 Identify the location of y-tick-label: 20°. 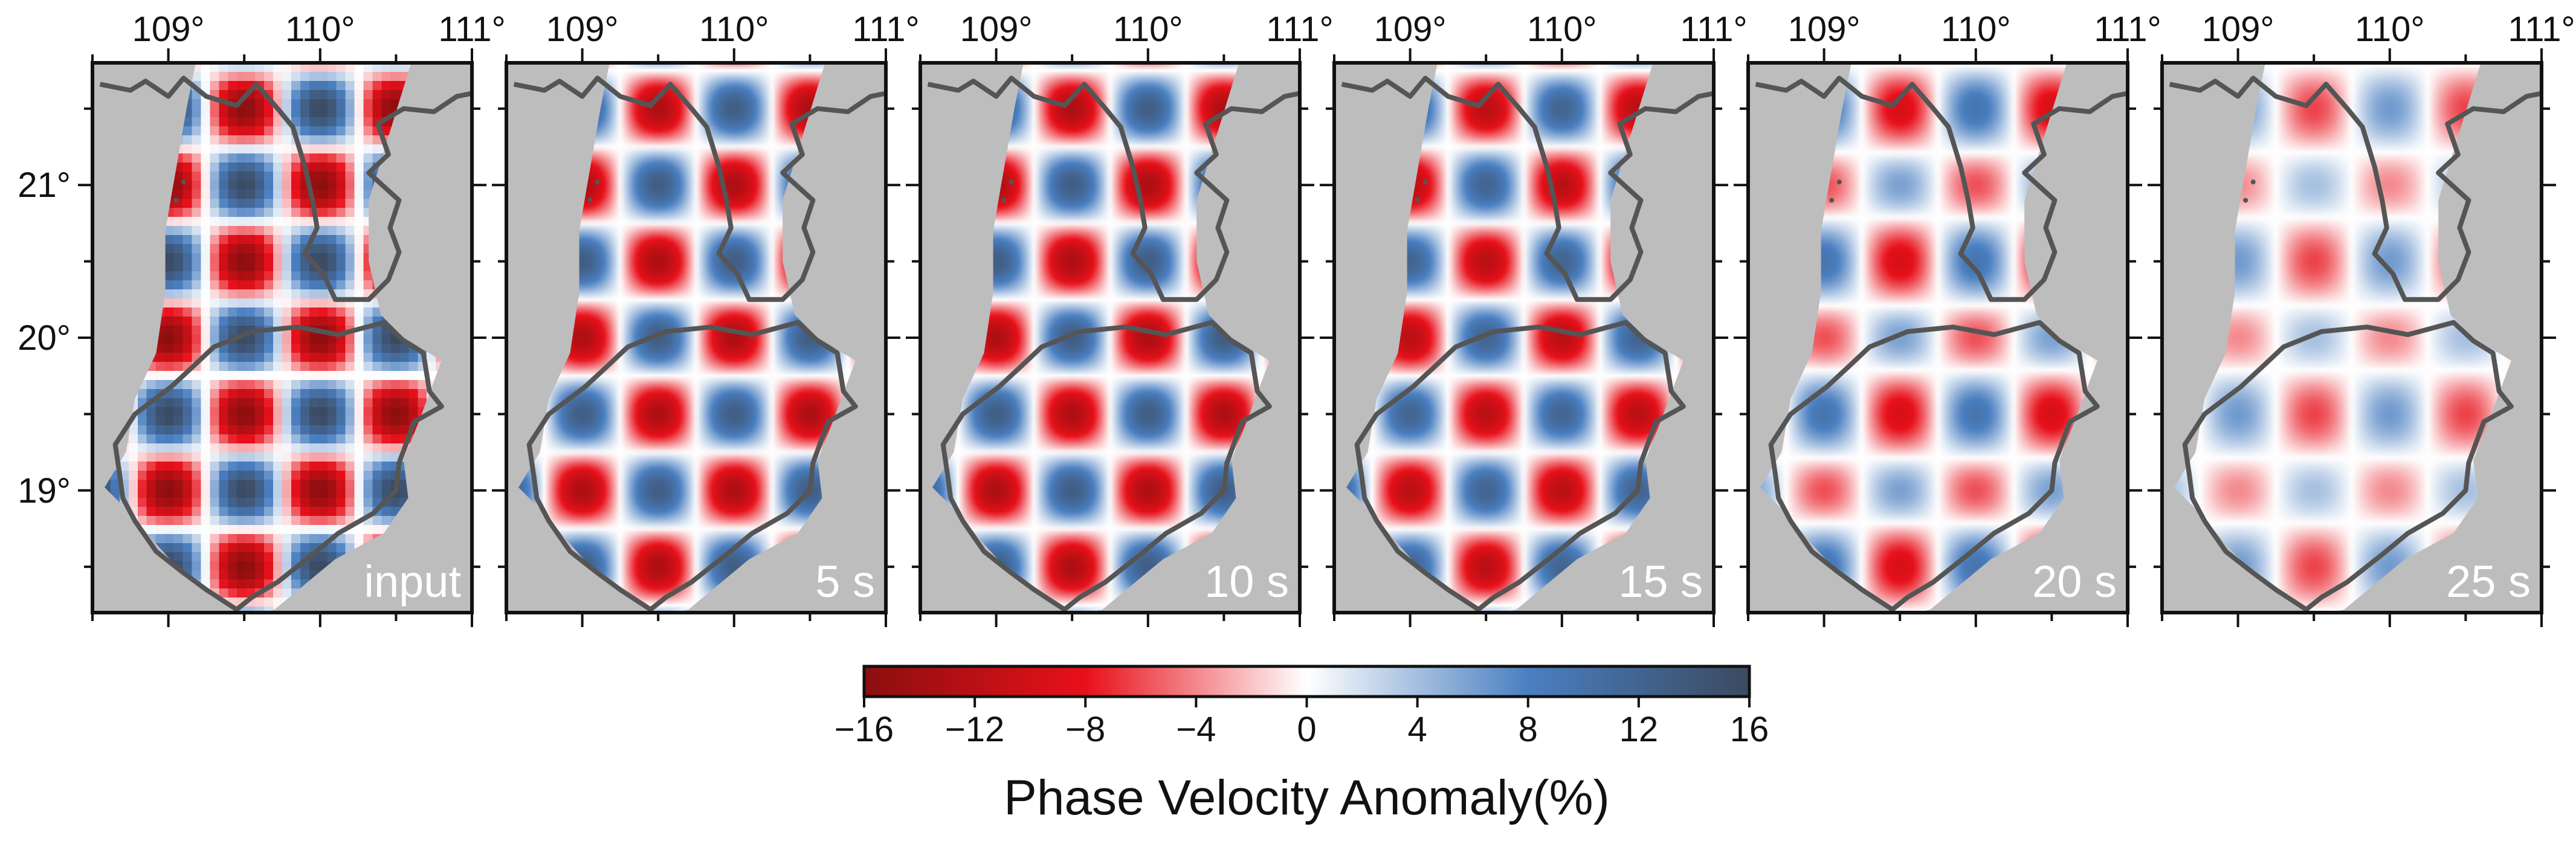
(45, 338).